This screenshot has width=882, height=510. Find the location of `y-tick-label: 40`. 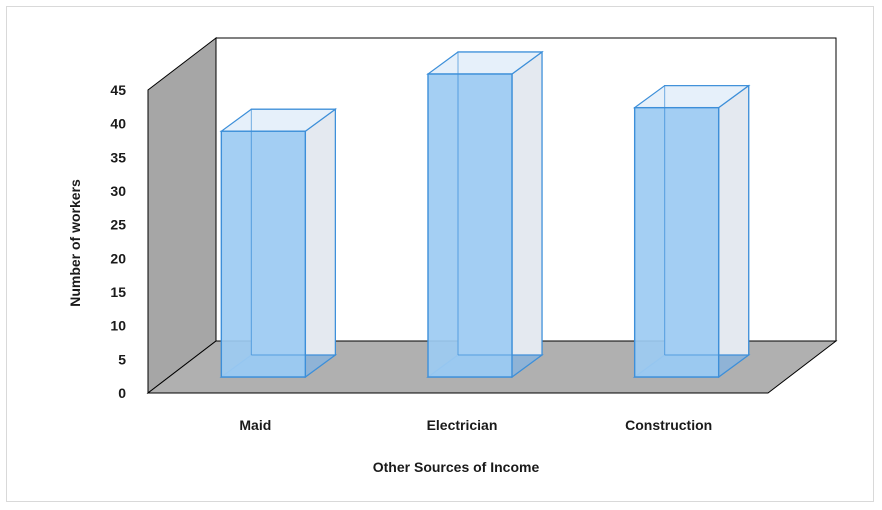

y-tick-label: 40 is located at coordinates (118, 124).